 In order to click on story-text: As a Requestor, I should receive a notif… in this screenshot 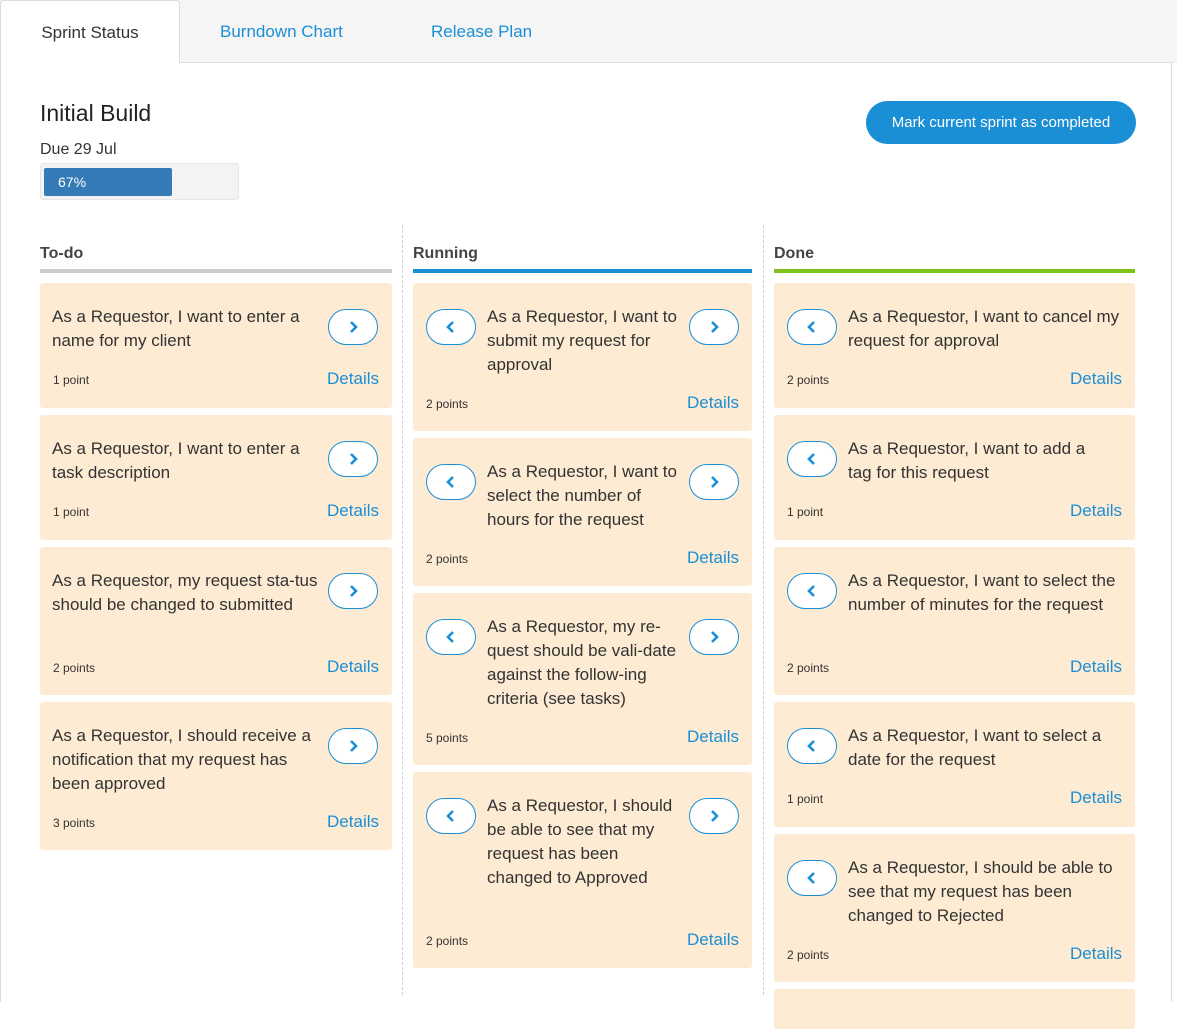, I will do `click(181, 759)`.